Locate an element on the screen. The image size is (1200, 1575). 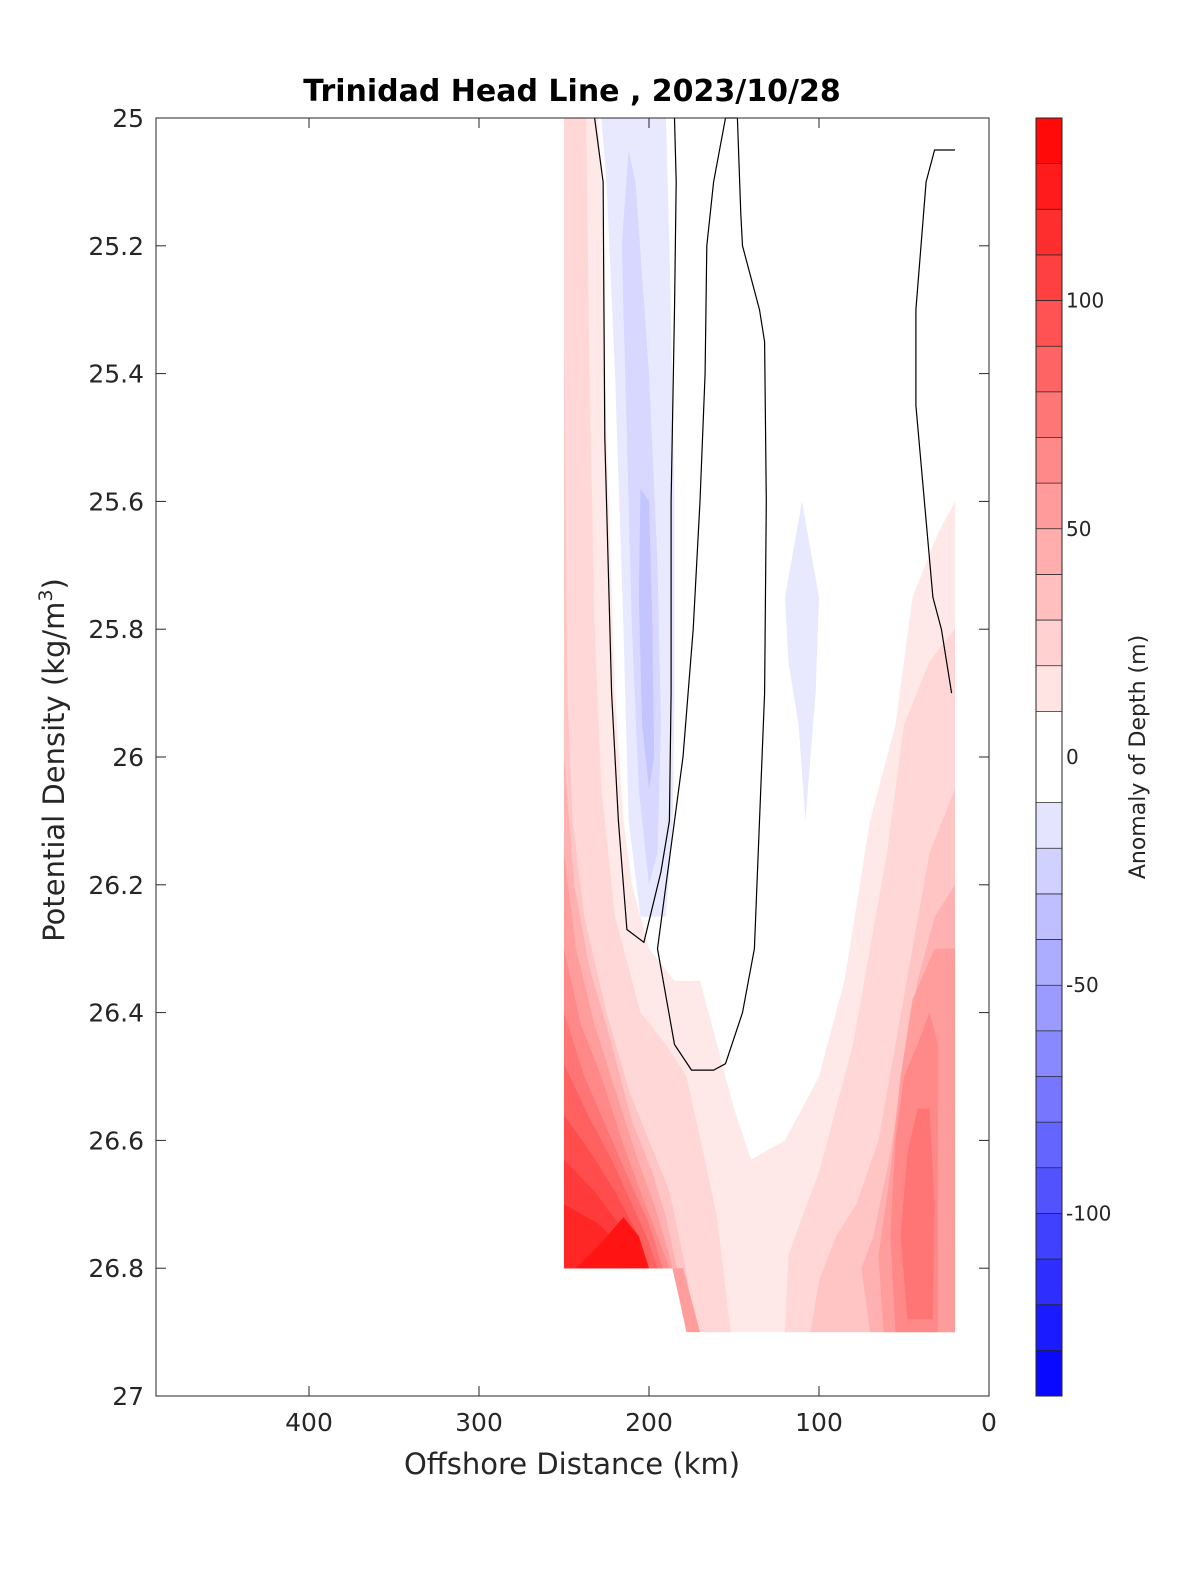
colorbar-frame is located at coordinates (1049, 757).